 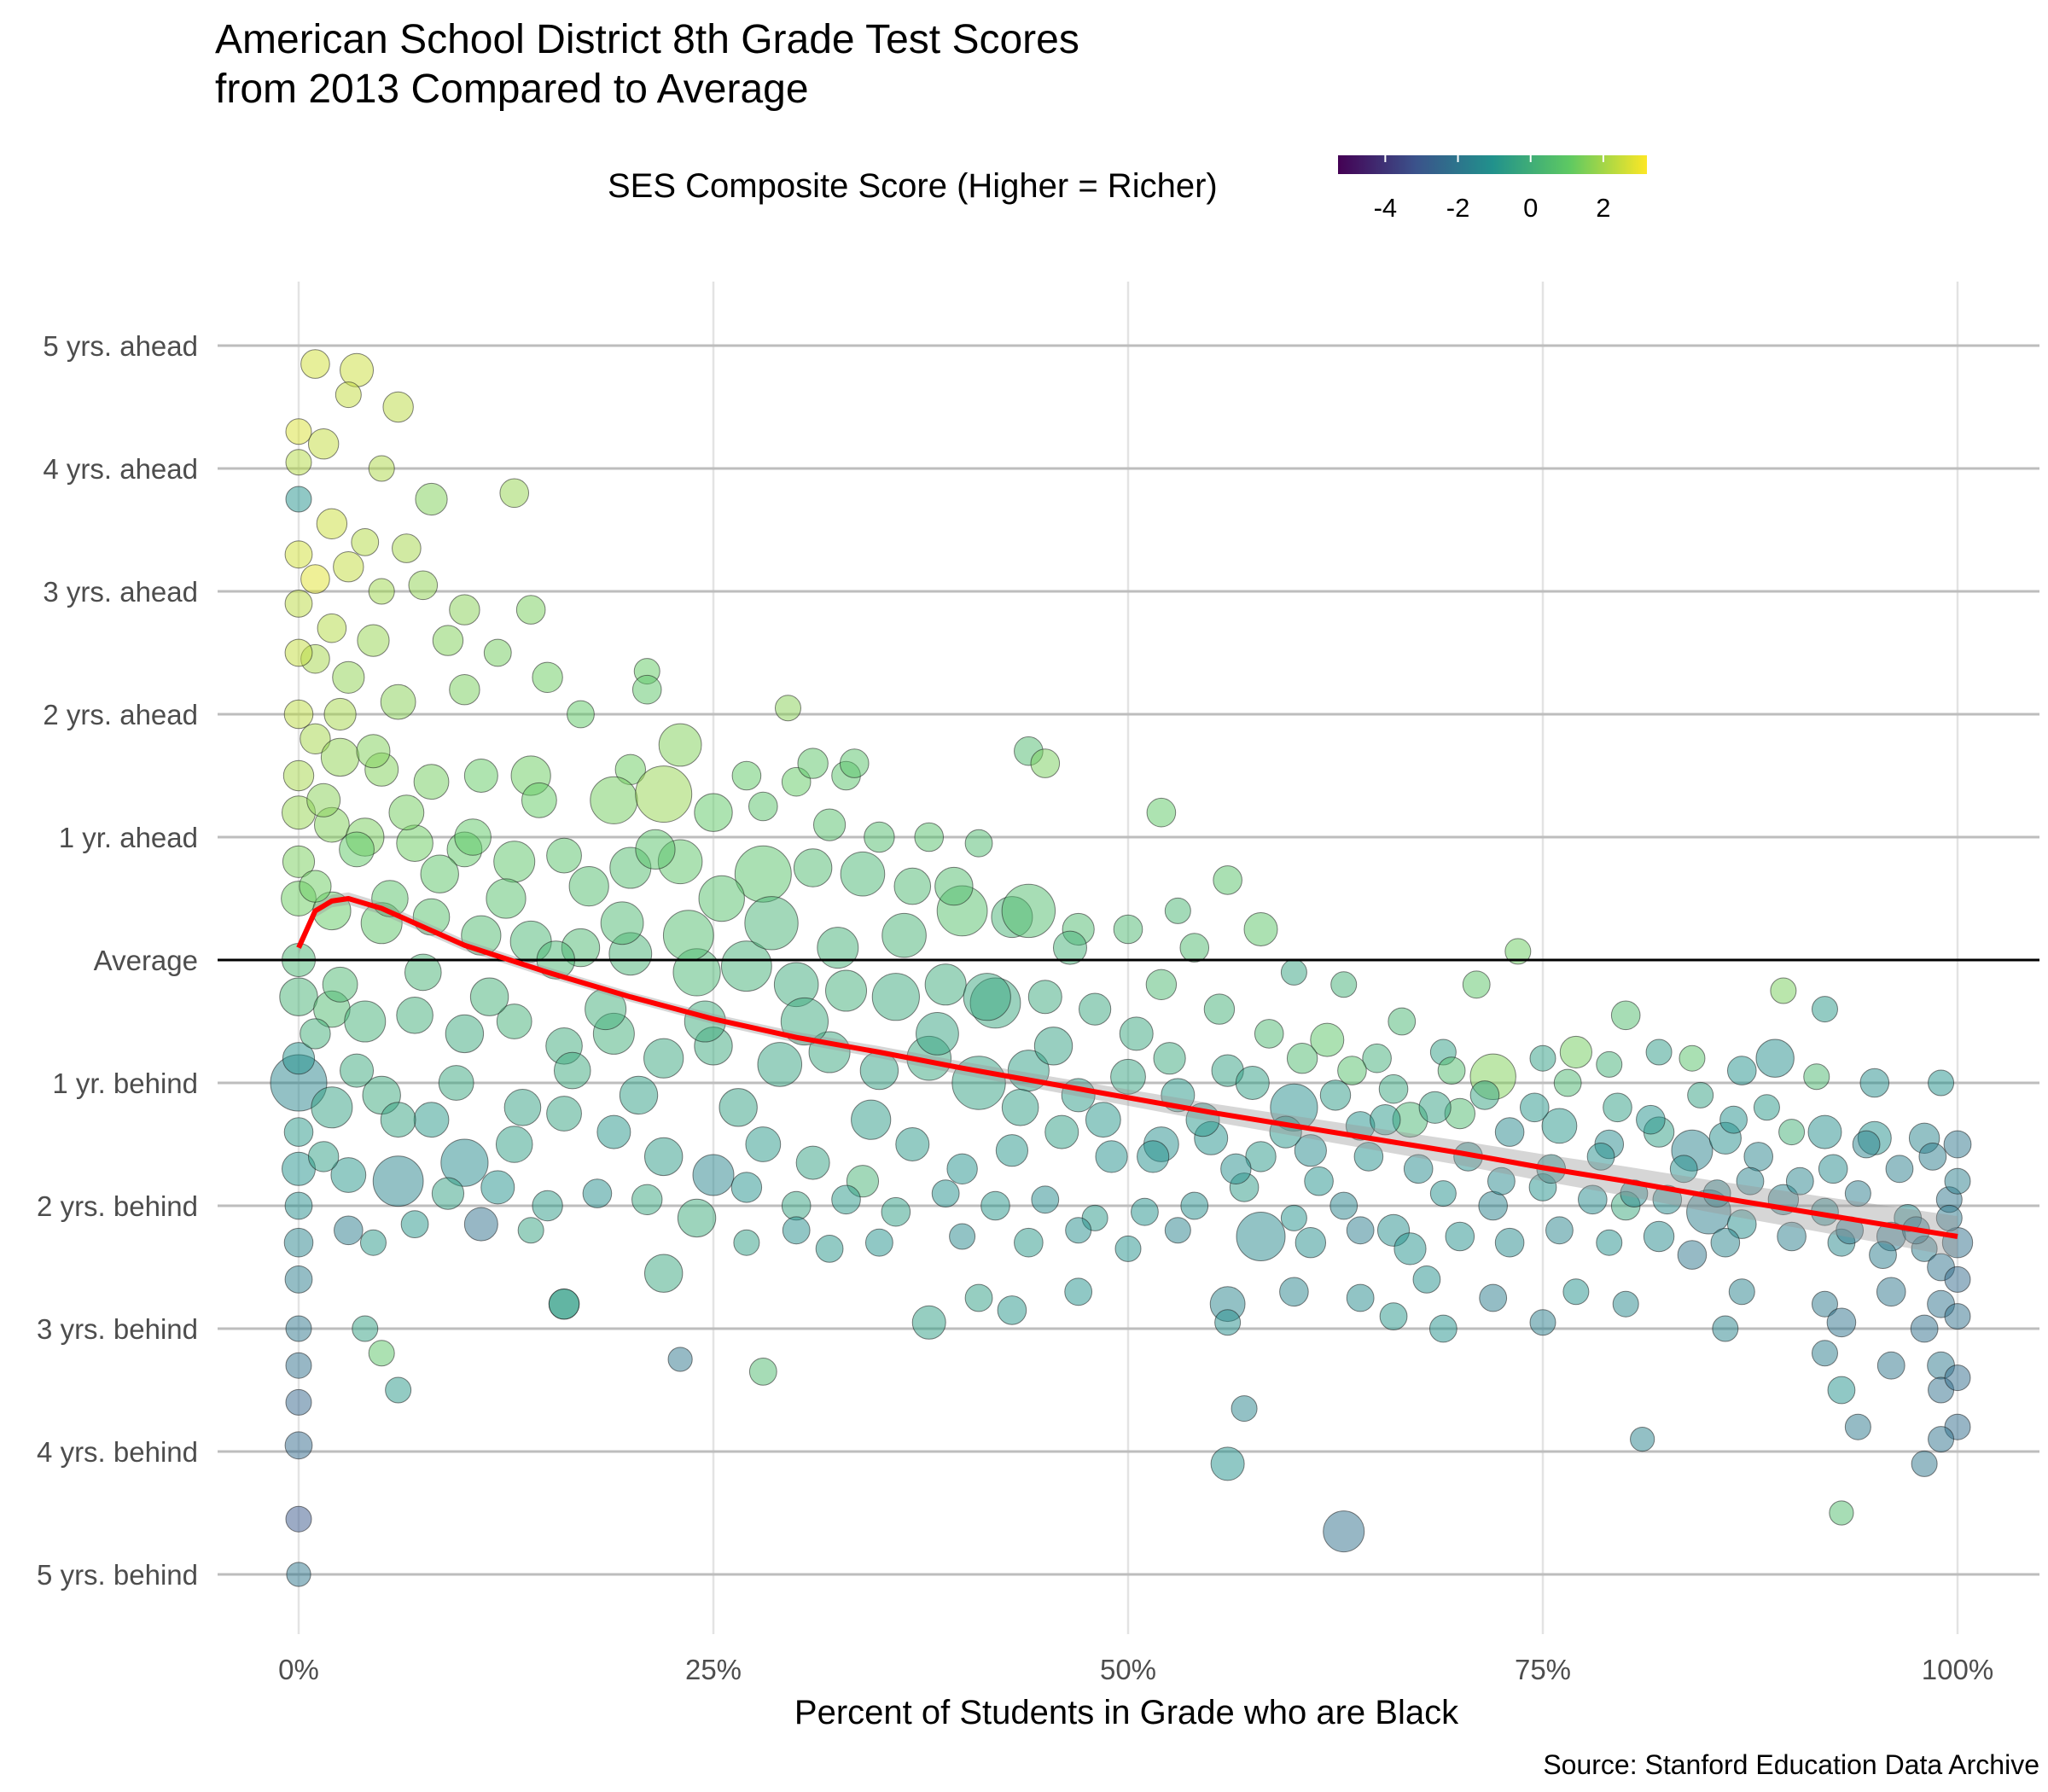 I want to click on legend-tick-label: 0, so click(x=1530, y=208).